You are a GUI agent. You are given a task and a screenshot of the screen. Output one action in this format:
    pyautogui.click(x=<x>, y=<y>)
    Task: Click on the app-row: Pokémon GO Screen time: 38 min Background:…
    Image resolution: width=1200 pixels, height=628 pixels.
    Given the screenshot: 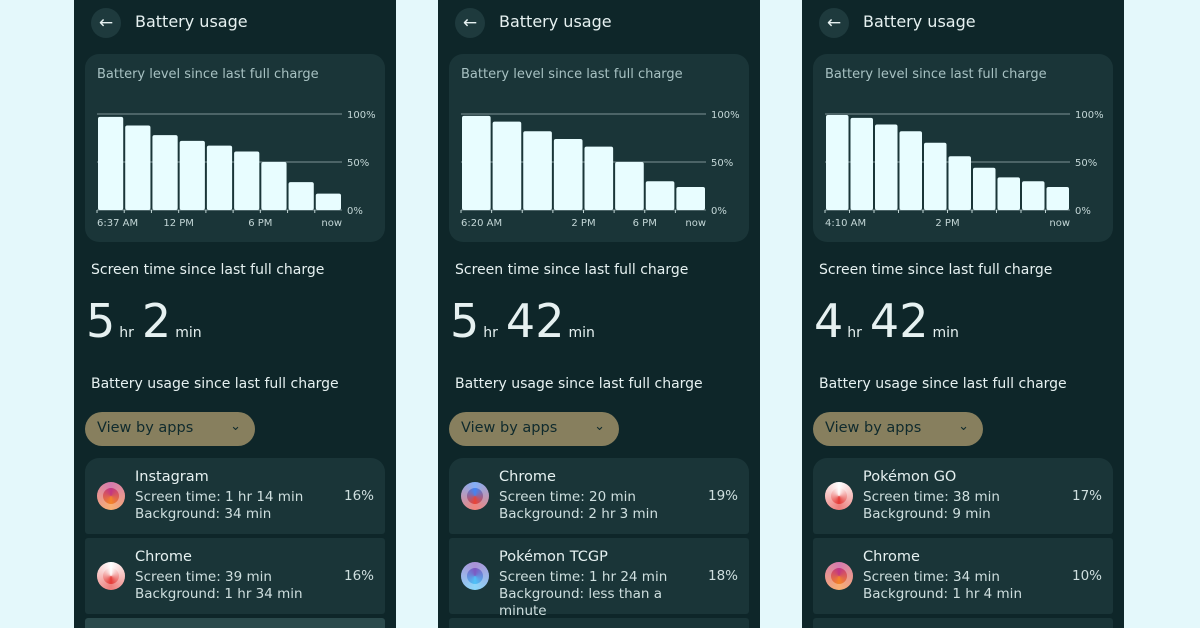 What is the action you would take?
    pyautogui.click(x=963, y=496)
    